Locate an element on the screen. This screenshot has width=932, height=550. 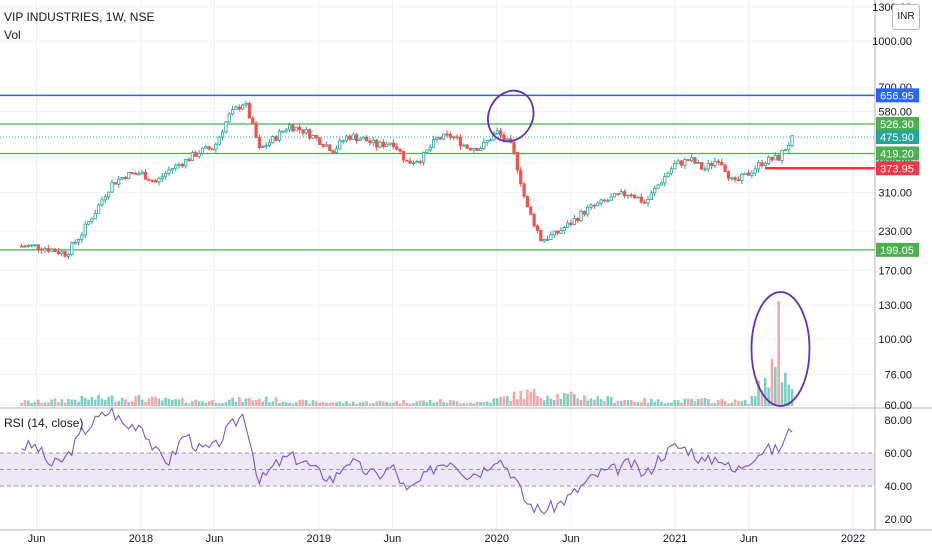
rsi-tick-label: 60.00 is located at coordinates (898, 454).